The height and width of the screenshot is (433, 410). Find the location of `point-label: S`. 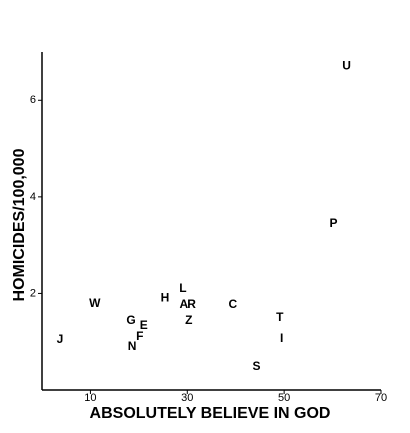

point-label: S is located at coordinates (257, 366).